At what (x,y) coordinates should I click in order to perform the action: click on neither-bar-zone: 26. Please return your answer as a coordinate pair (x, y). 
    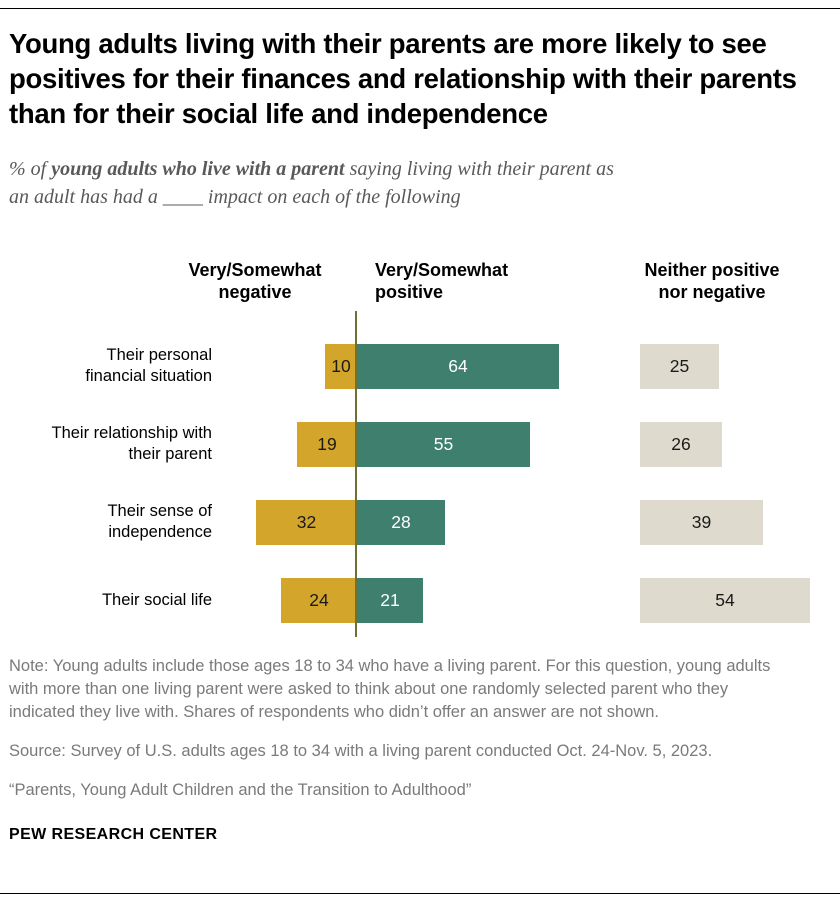
    Looking at the image, I should click on (740, 444).